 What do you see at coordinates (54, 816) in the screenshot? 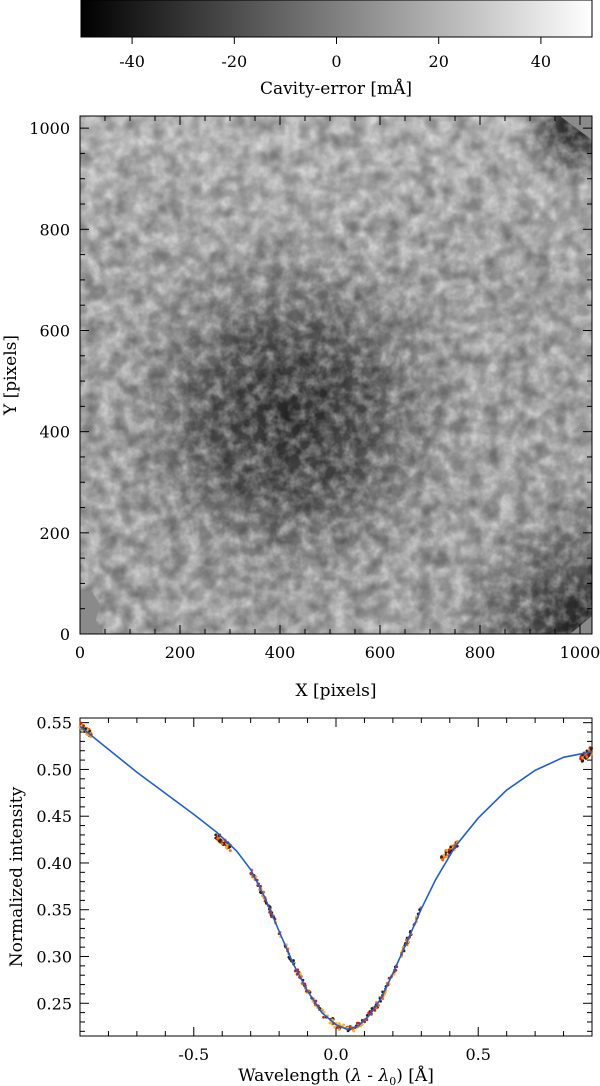
I see `line-y-tick-label: 0.45` at bounding box center [54, 816].